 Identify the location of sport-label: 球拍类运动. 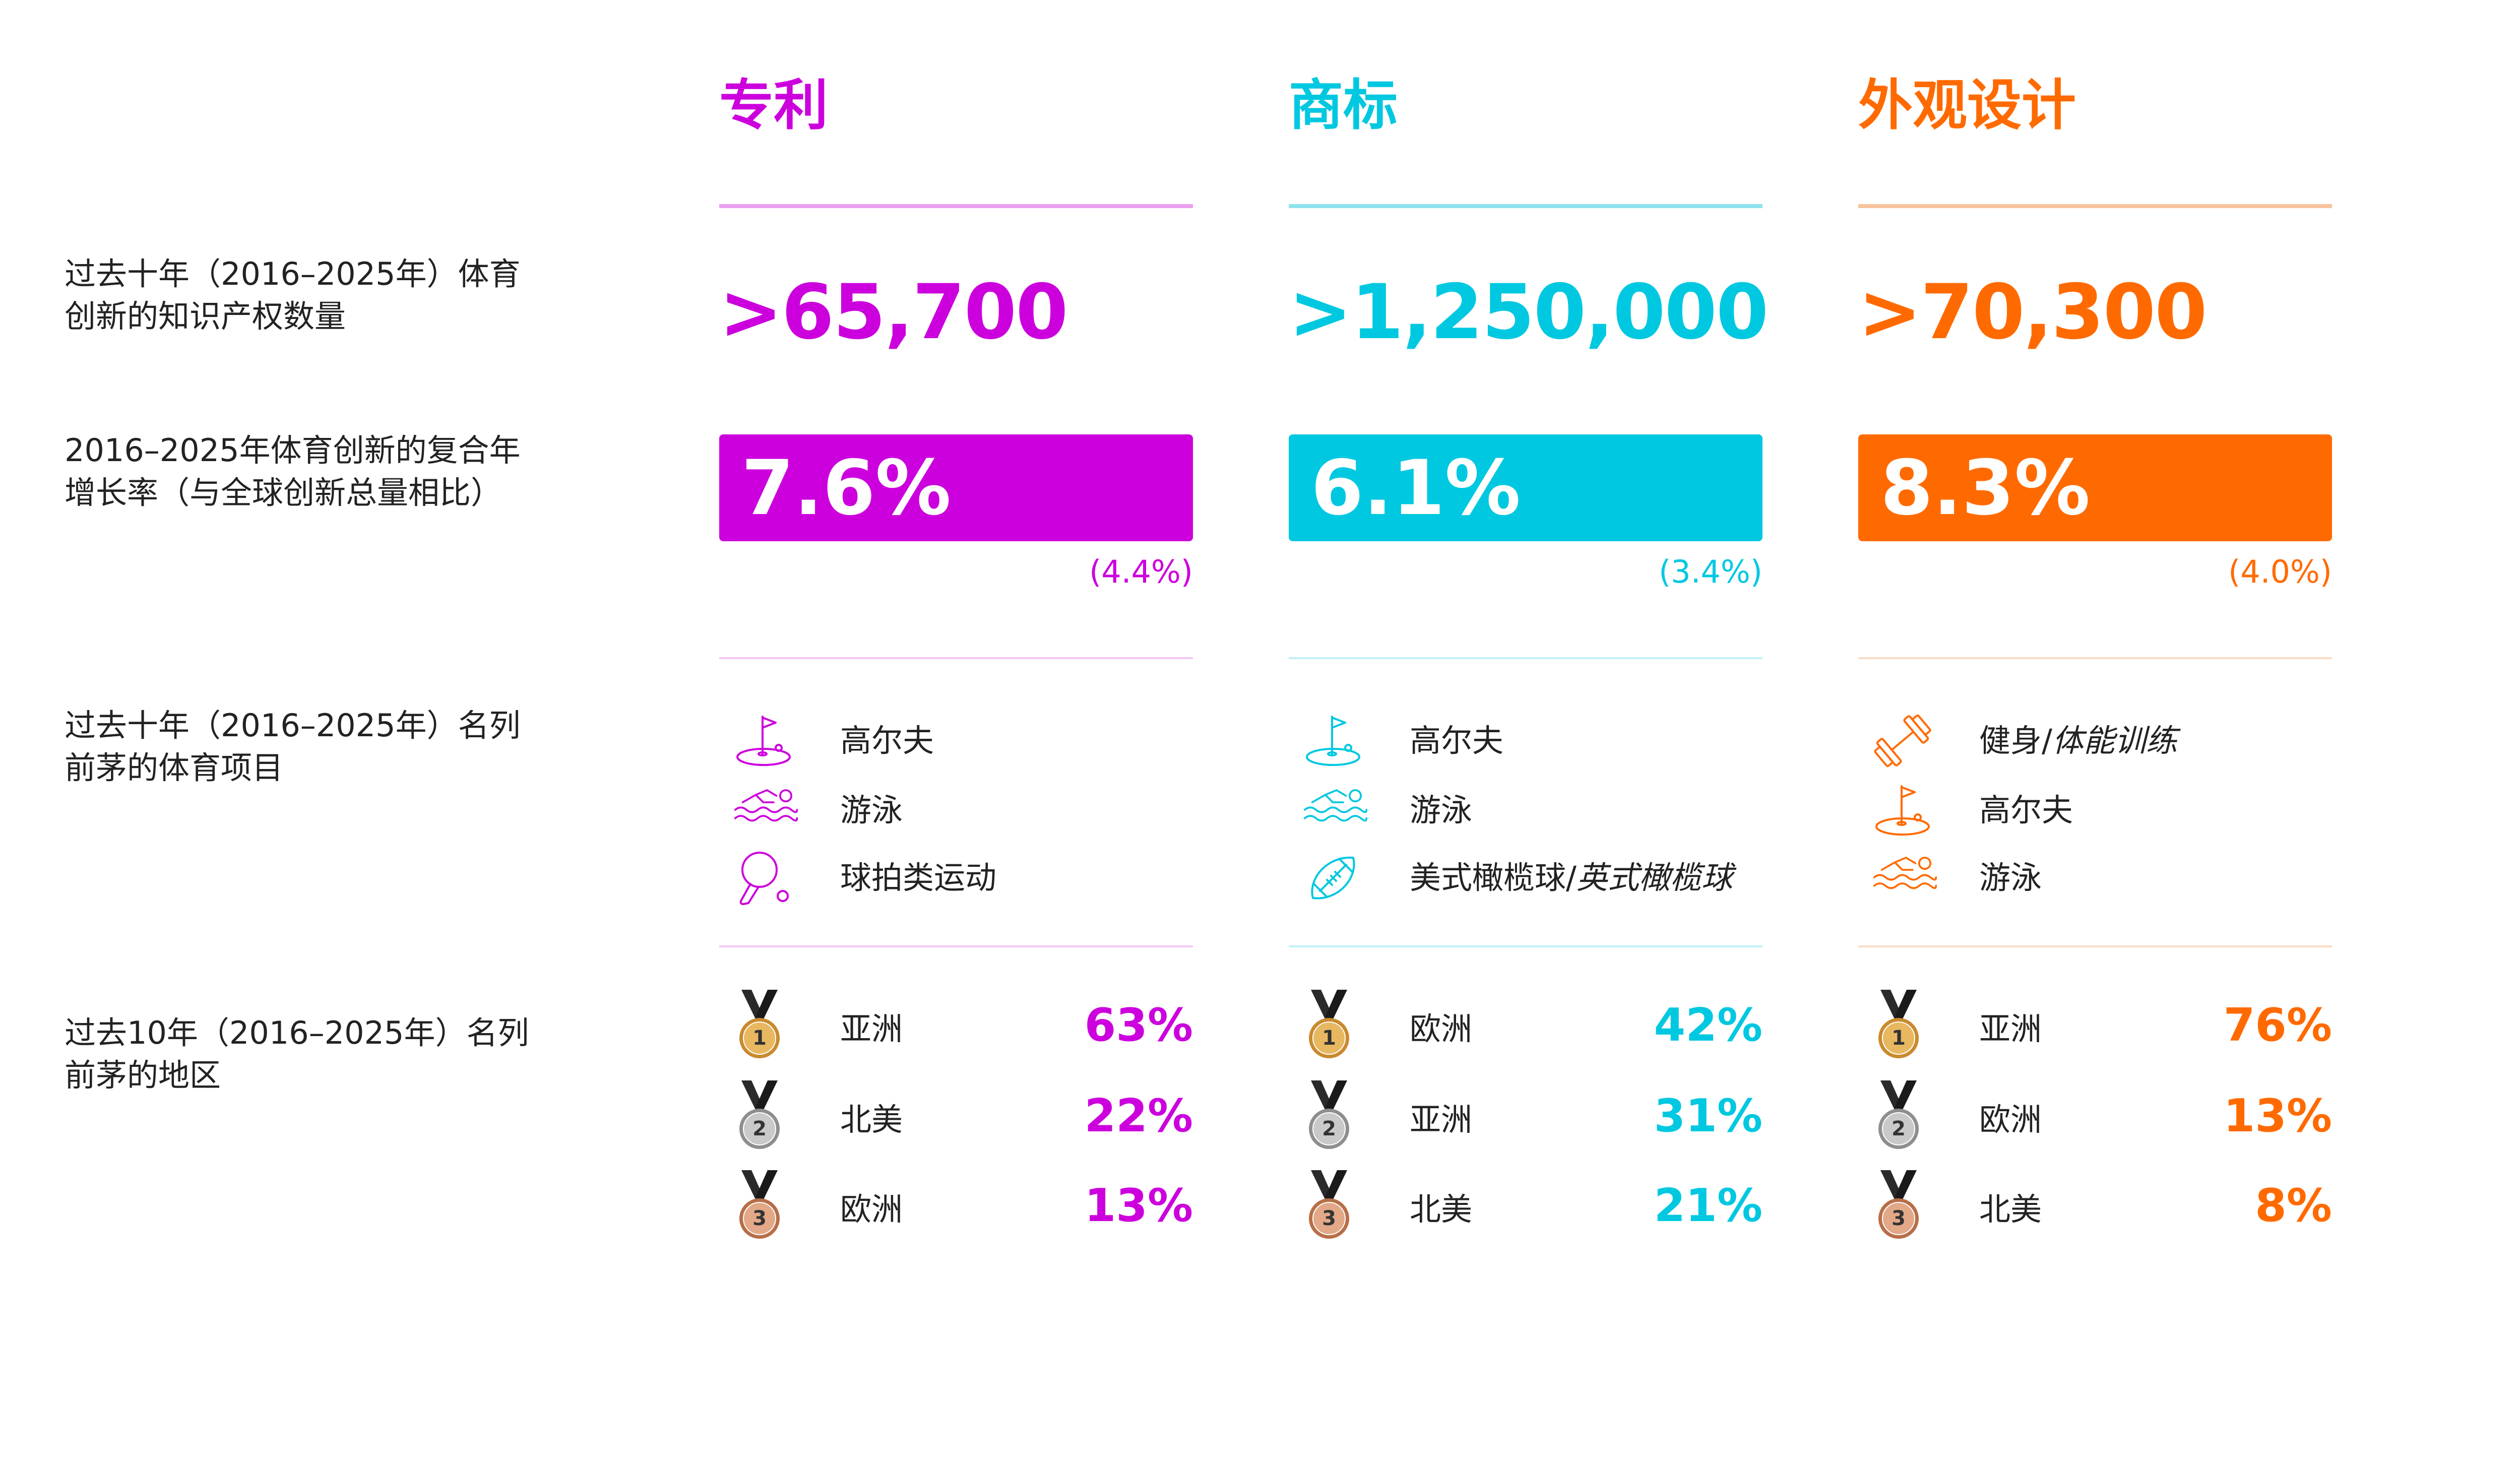
(918, 878).